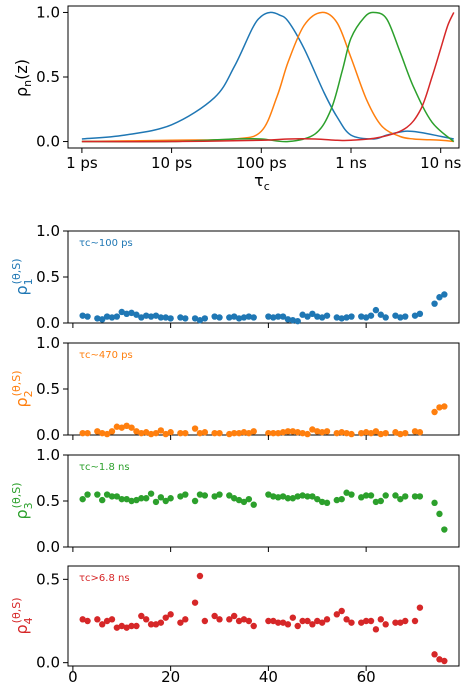 This screenshot has width=466, height=688. What do you see at coordinates (440, 163) in the screenshot?
I see `top-xtick-label: 10 ns` at bounding box center [440, 163].